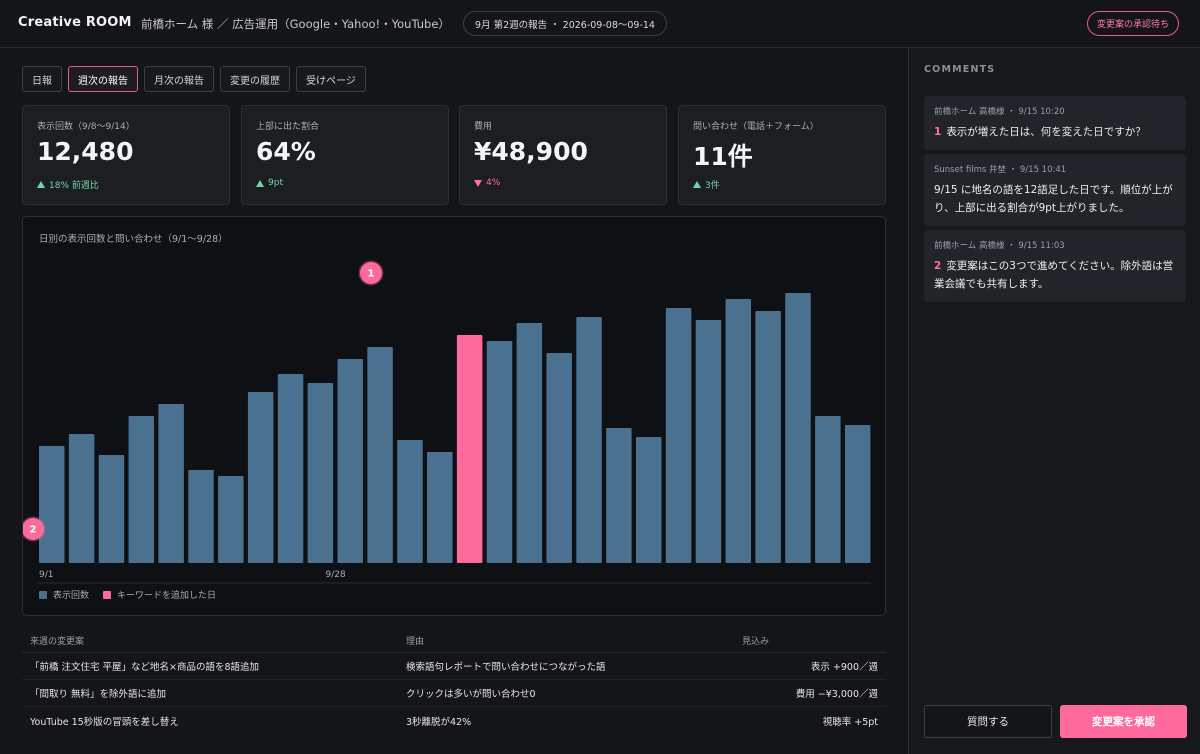 The width and height of the screenshot is (1200, 754). Describe the element at coordinates (46, 575) in the screenshot. I see `x-tick-label: 9/1` at that location.